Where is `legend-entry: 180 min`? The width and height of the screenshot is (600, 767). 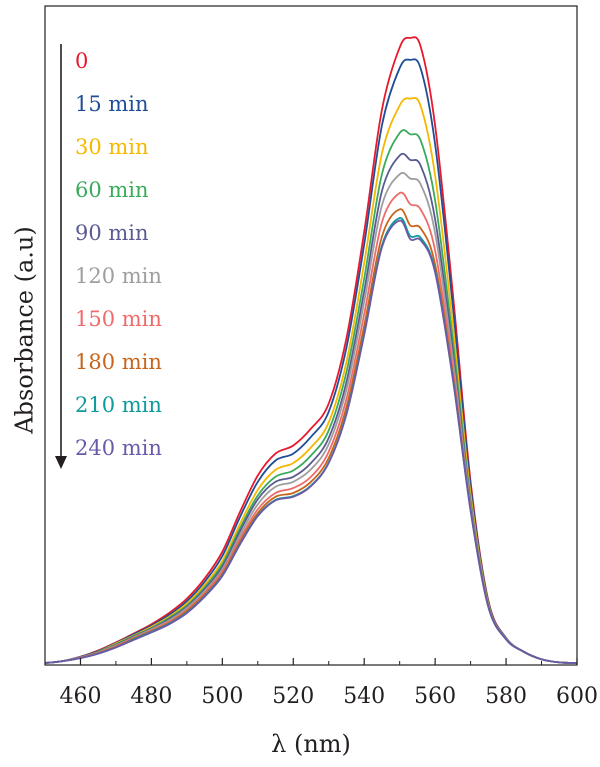
legend-entry: 180 min is located at coordinates (118, 362).